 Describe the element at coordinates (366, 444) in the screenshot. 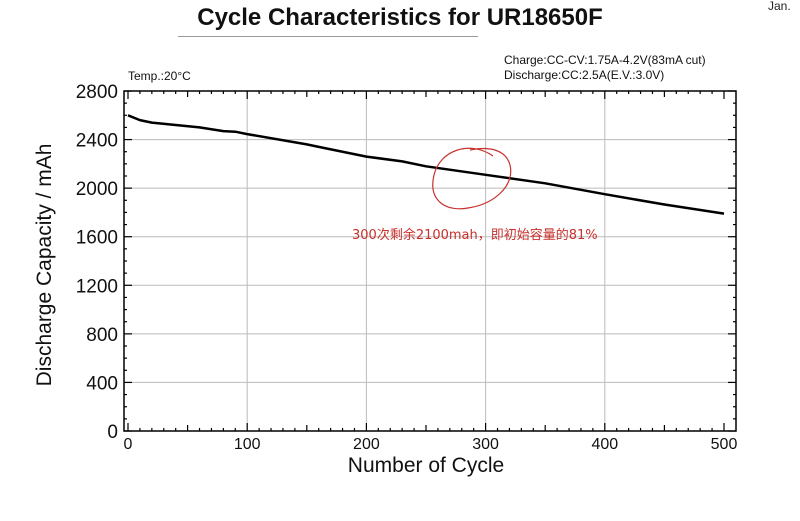

I see `x-tick-label: 200` at that location.